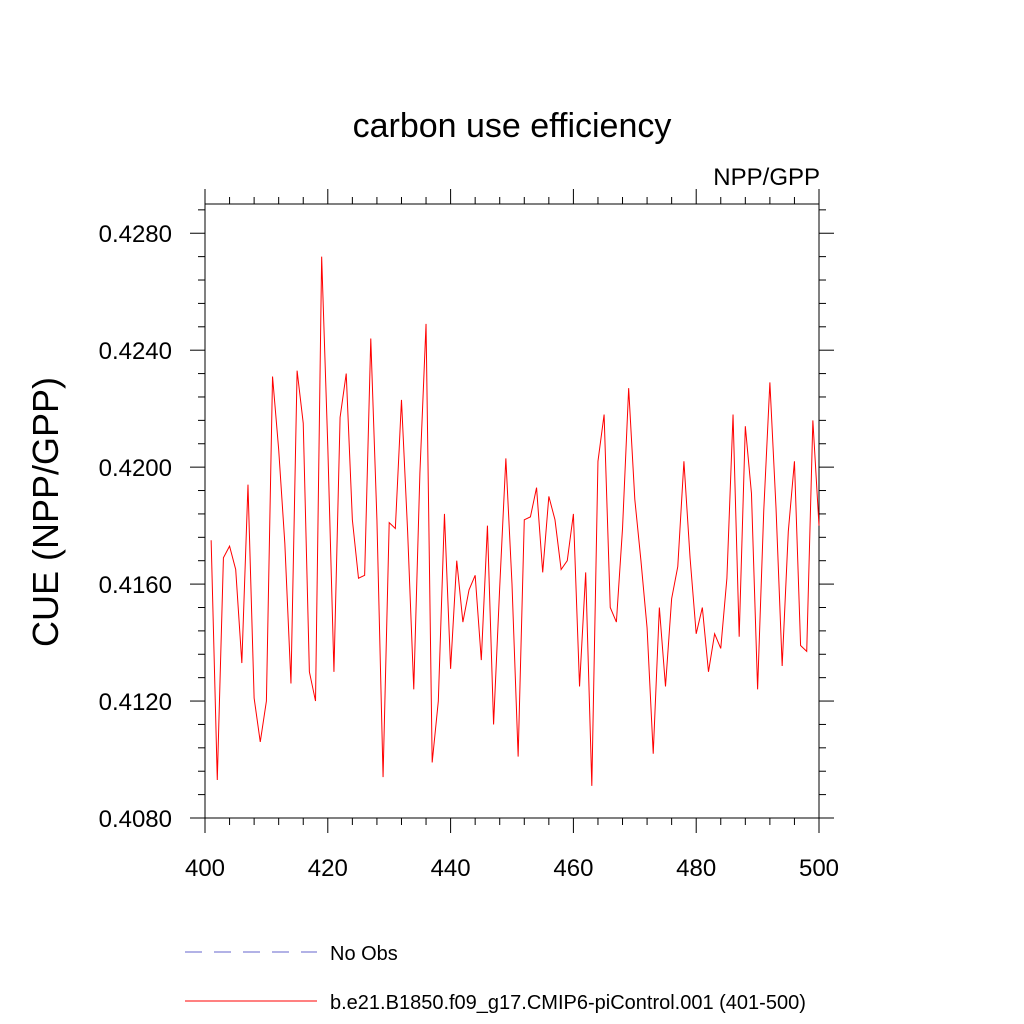 The width and height of the screenshot is (1024, 1024). I want to click on x-tick-label: 400, so click(205, 868).